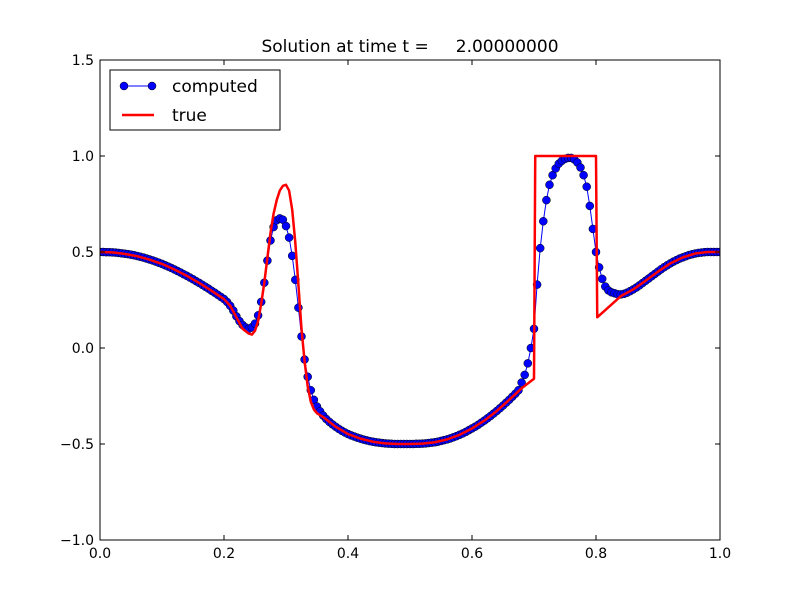 Image resolution: width=800 pixels, height=600 pixels. I want to click on legend-computed-label: computed, so click(215, 87).